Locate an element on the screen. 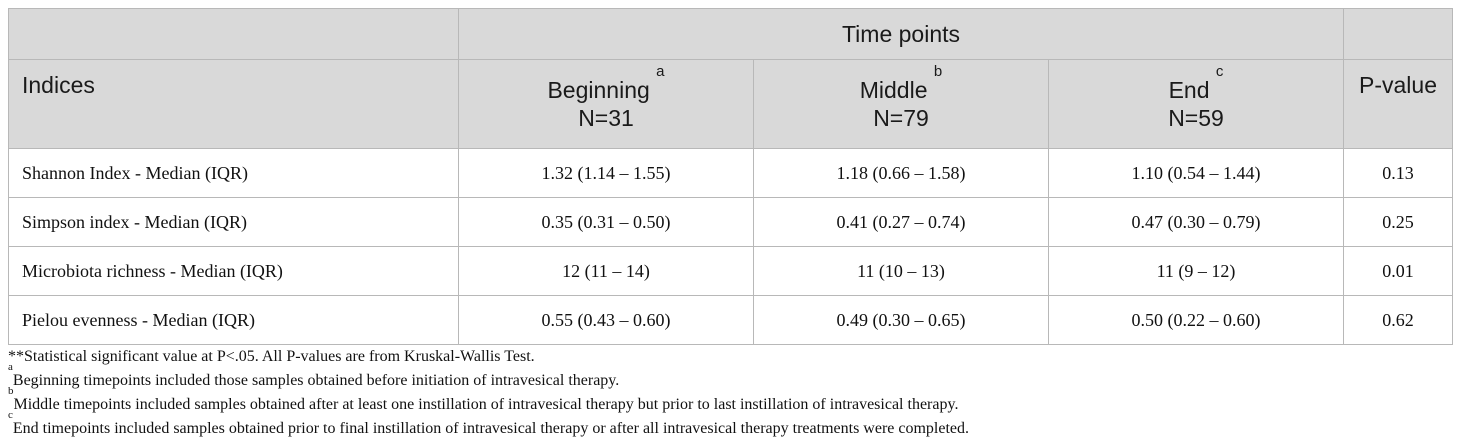  footnote-marker: b is located at coordinates (11, 391).